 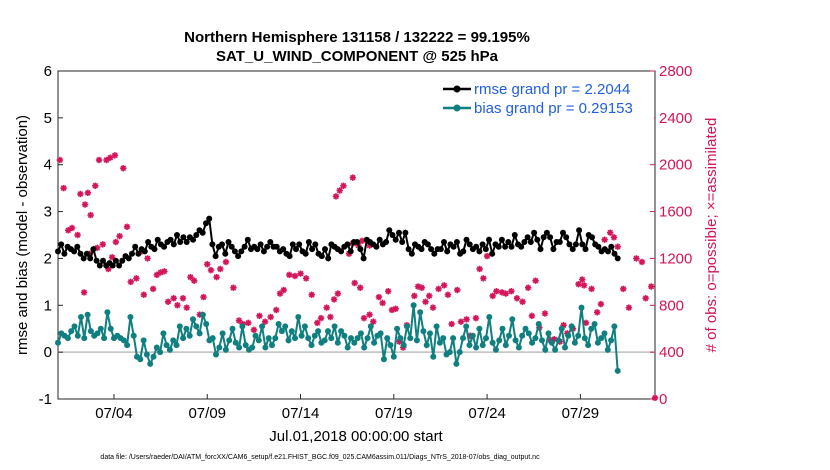 What do you see at coordinates (48, 212) in the screenshot?
I see `left-tick-label: 3` at bounding box center [48, 212].